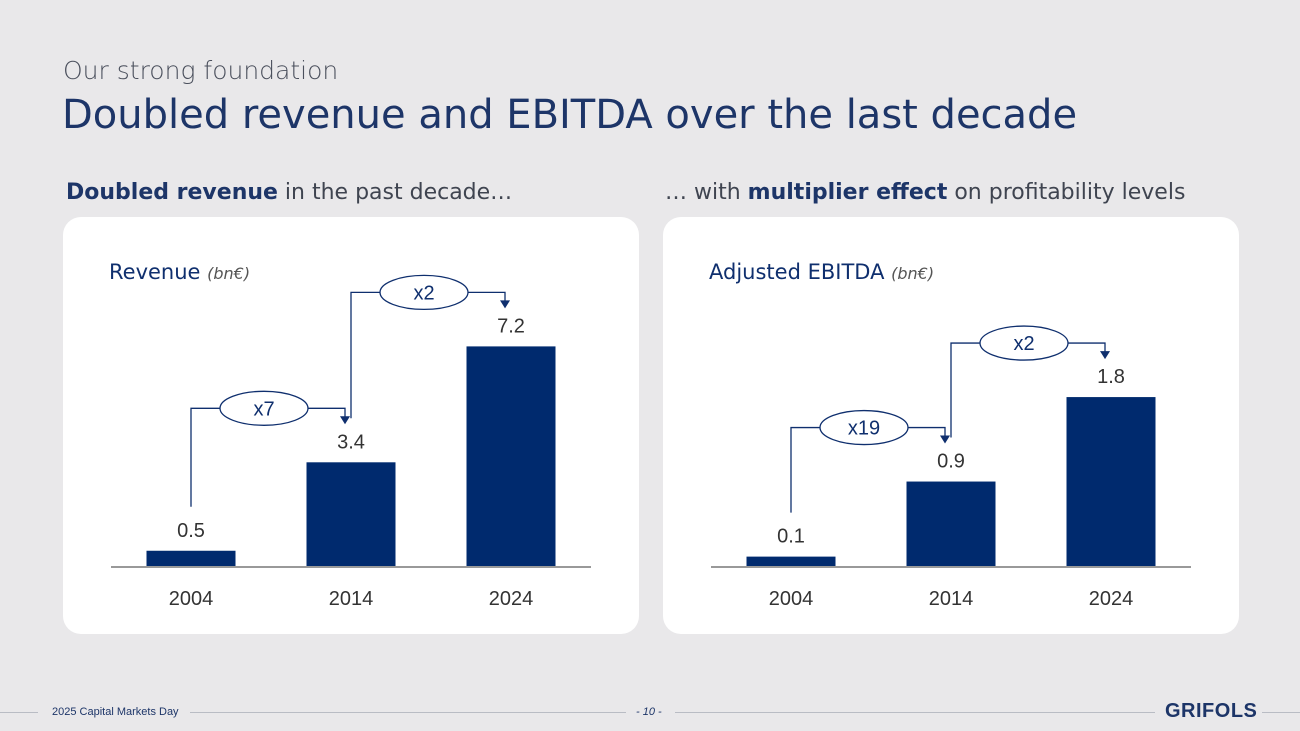 This screenshot has width=1300, height=731. I want to click on multiplier-label-0: x7, so click(263, 409).